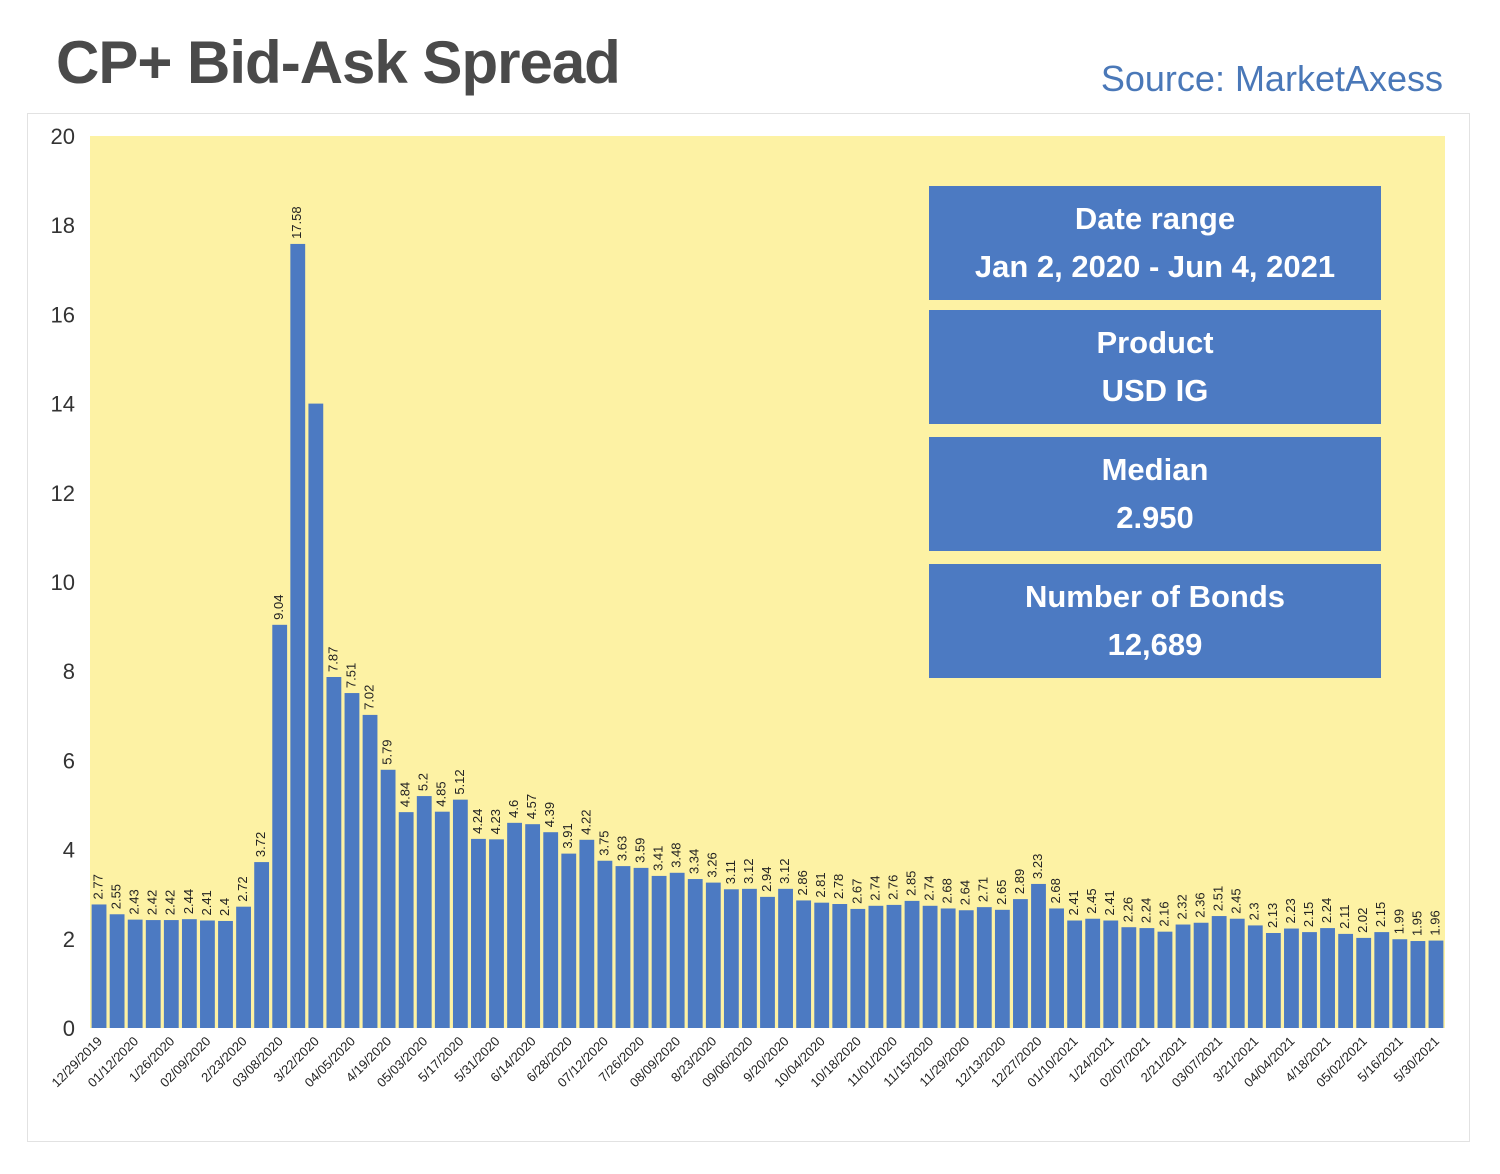 The image size is (1500, 1174). Describe the element at coordinates (965, 892) in the screenshot. I see `bar-value-label: 2.64` at that location.